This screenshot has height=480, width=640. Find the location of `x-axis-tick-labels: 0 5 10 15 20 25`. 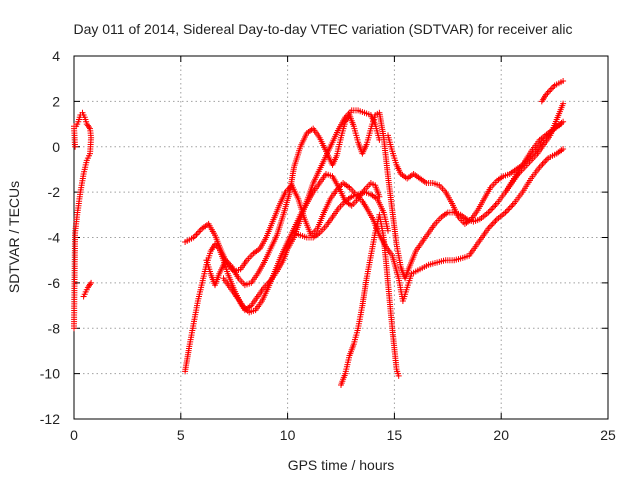

x-axis-tick-labels: 0 5 10 15 20 25 is located at coordinates (343, 435).